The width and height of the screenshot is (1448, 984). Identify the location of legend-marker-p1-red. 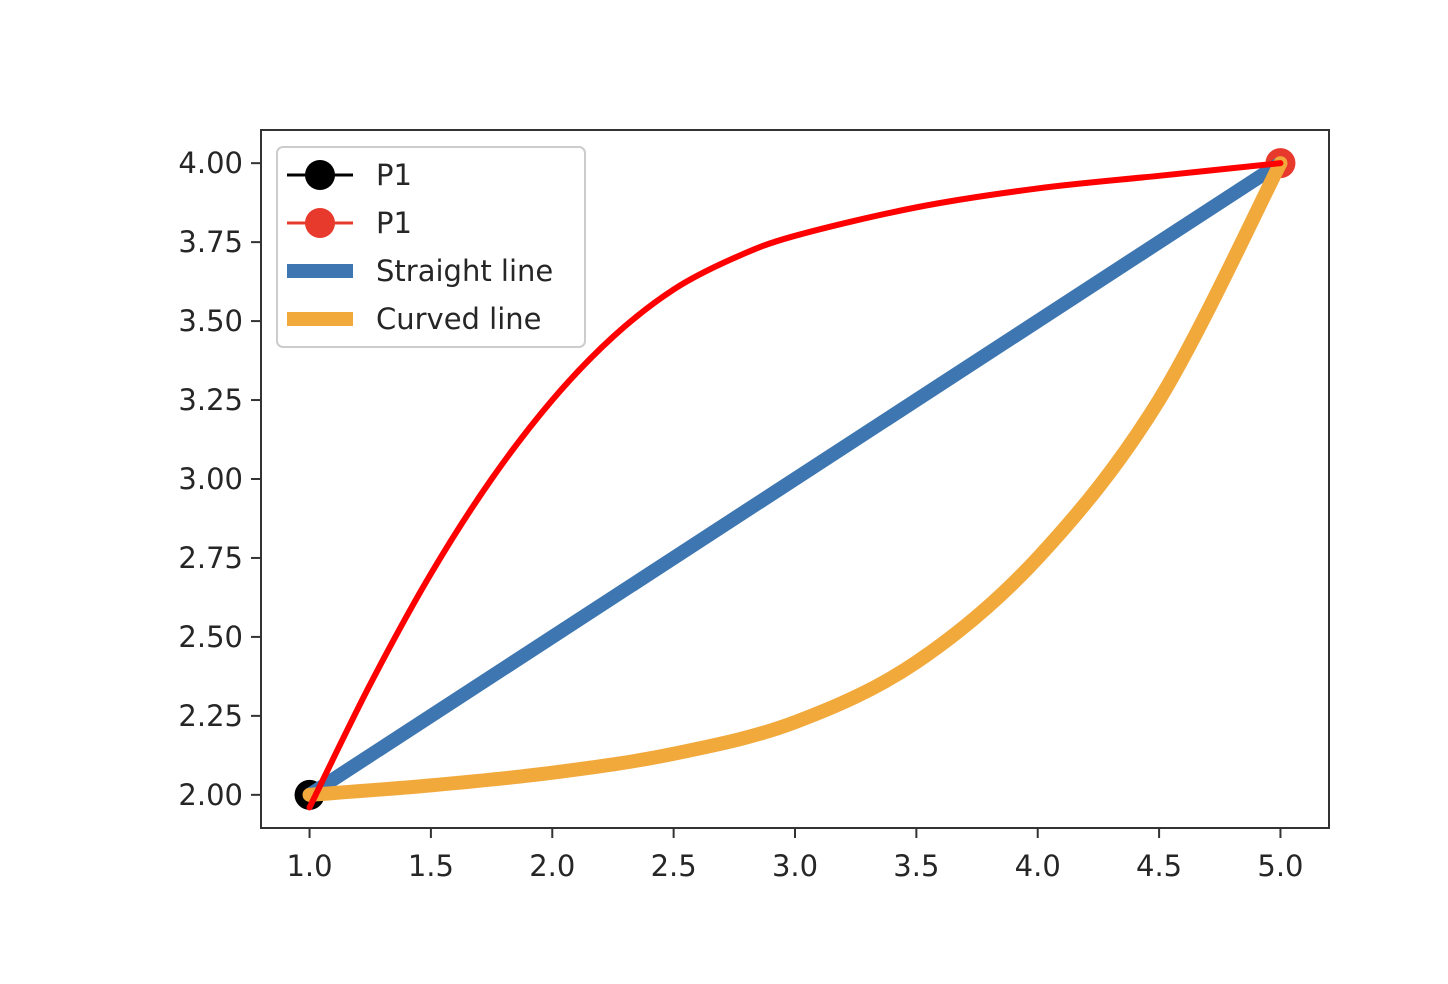
(320, 223).